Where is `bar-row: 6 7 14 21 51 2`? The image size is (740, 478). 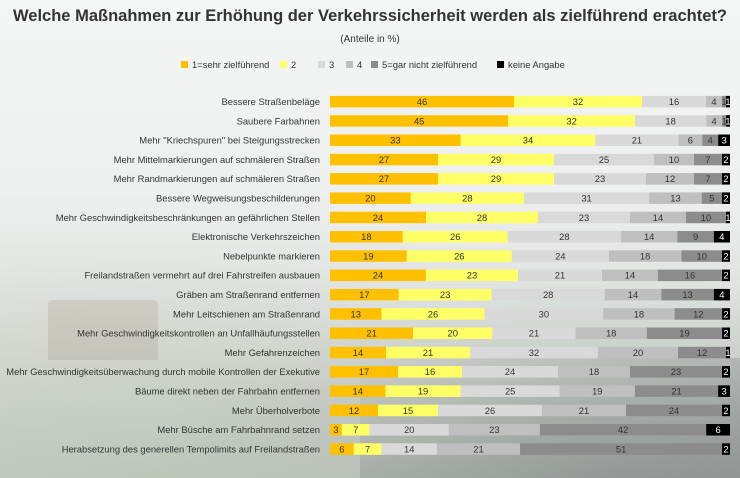
bar-row: 6 7 14 21 51 2 is located at coordinates (530, 449).